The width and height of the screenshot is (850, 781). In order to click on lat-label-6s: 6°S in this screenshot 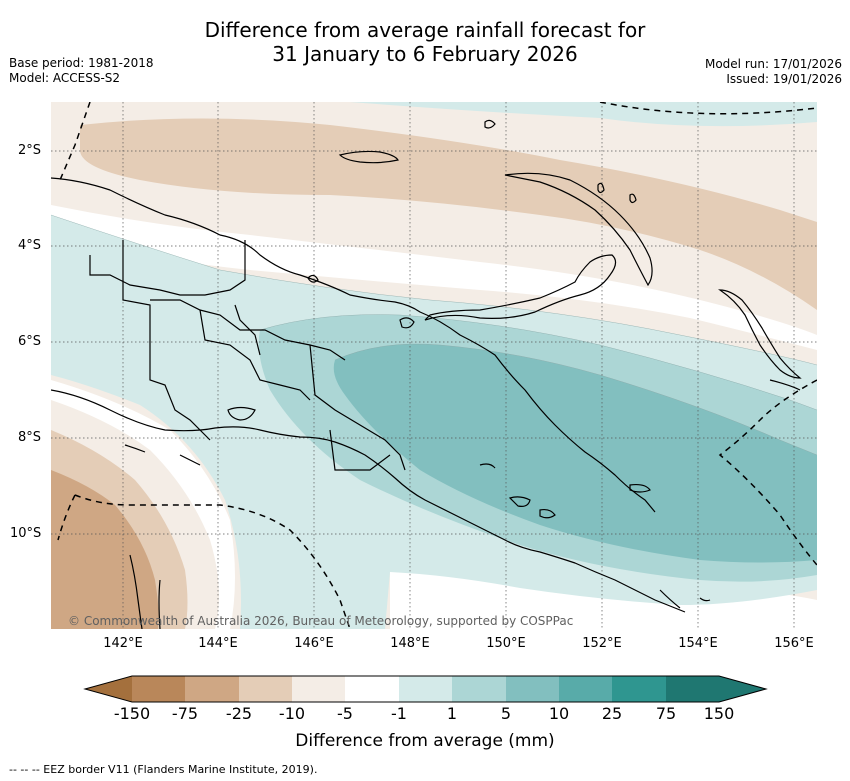, I will do `click(30, 341)`.